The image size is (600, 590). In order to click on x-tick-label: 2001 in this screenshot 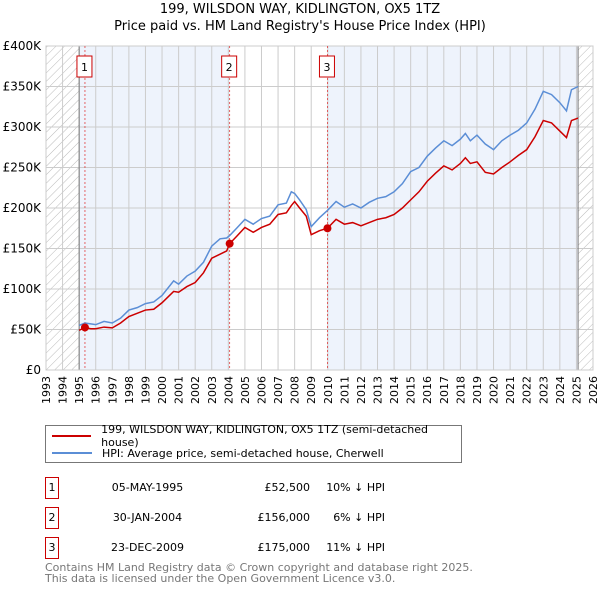, I will do `click(179, 390)`.